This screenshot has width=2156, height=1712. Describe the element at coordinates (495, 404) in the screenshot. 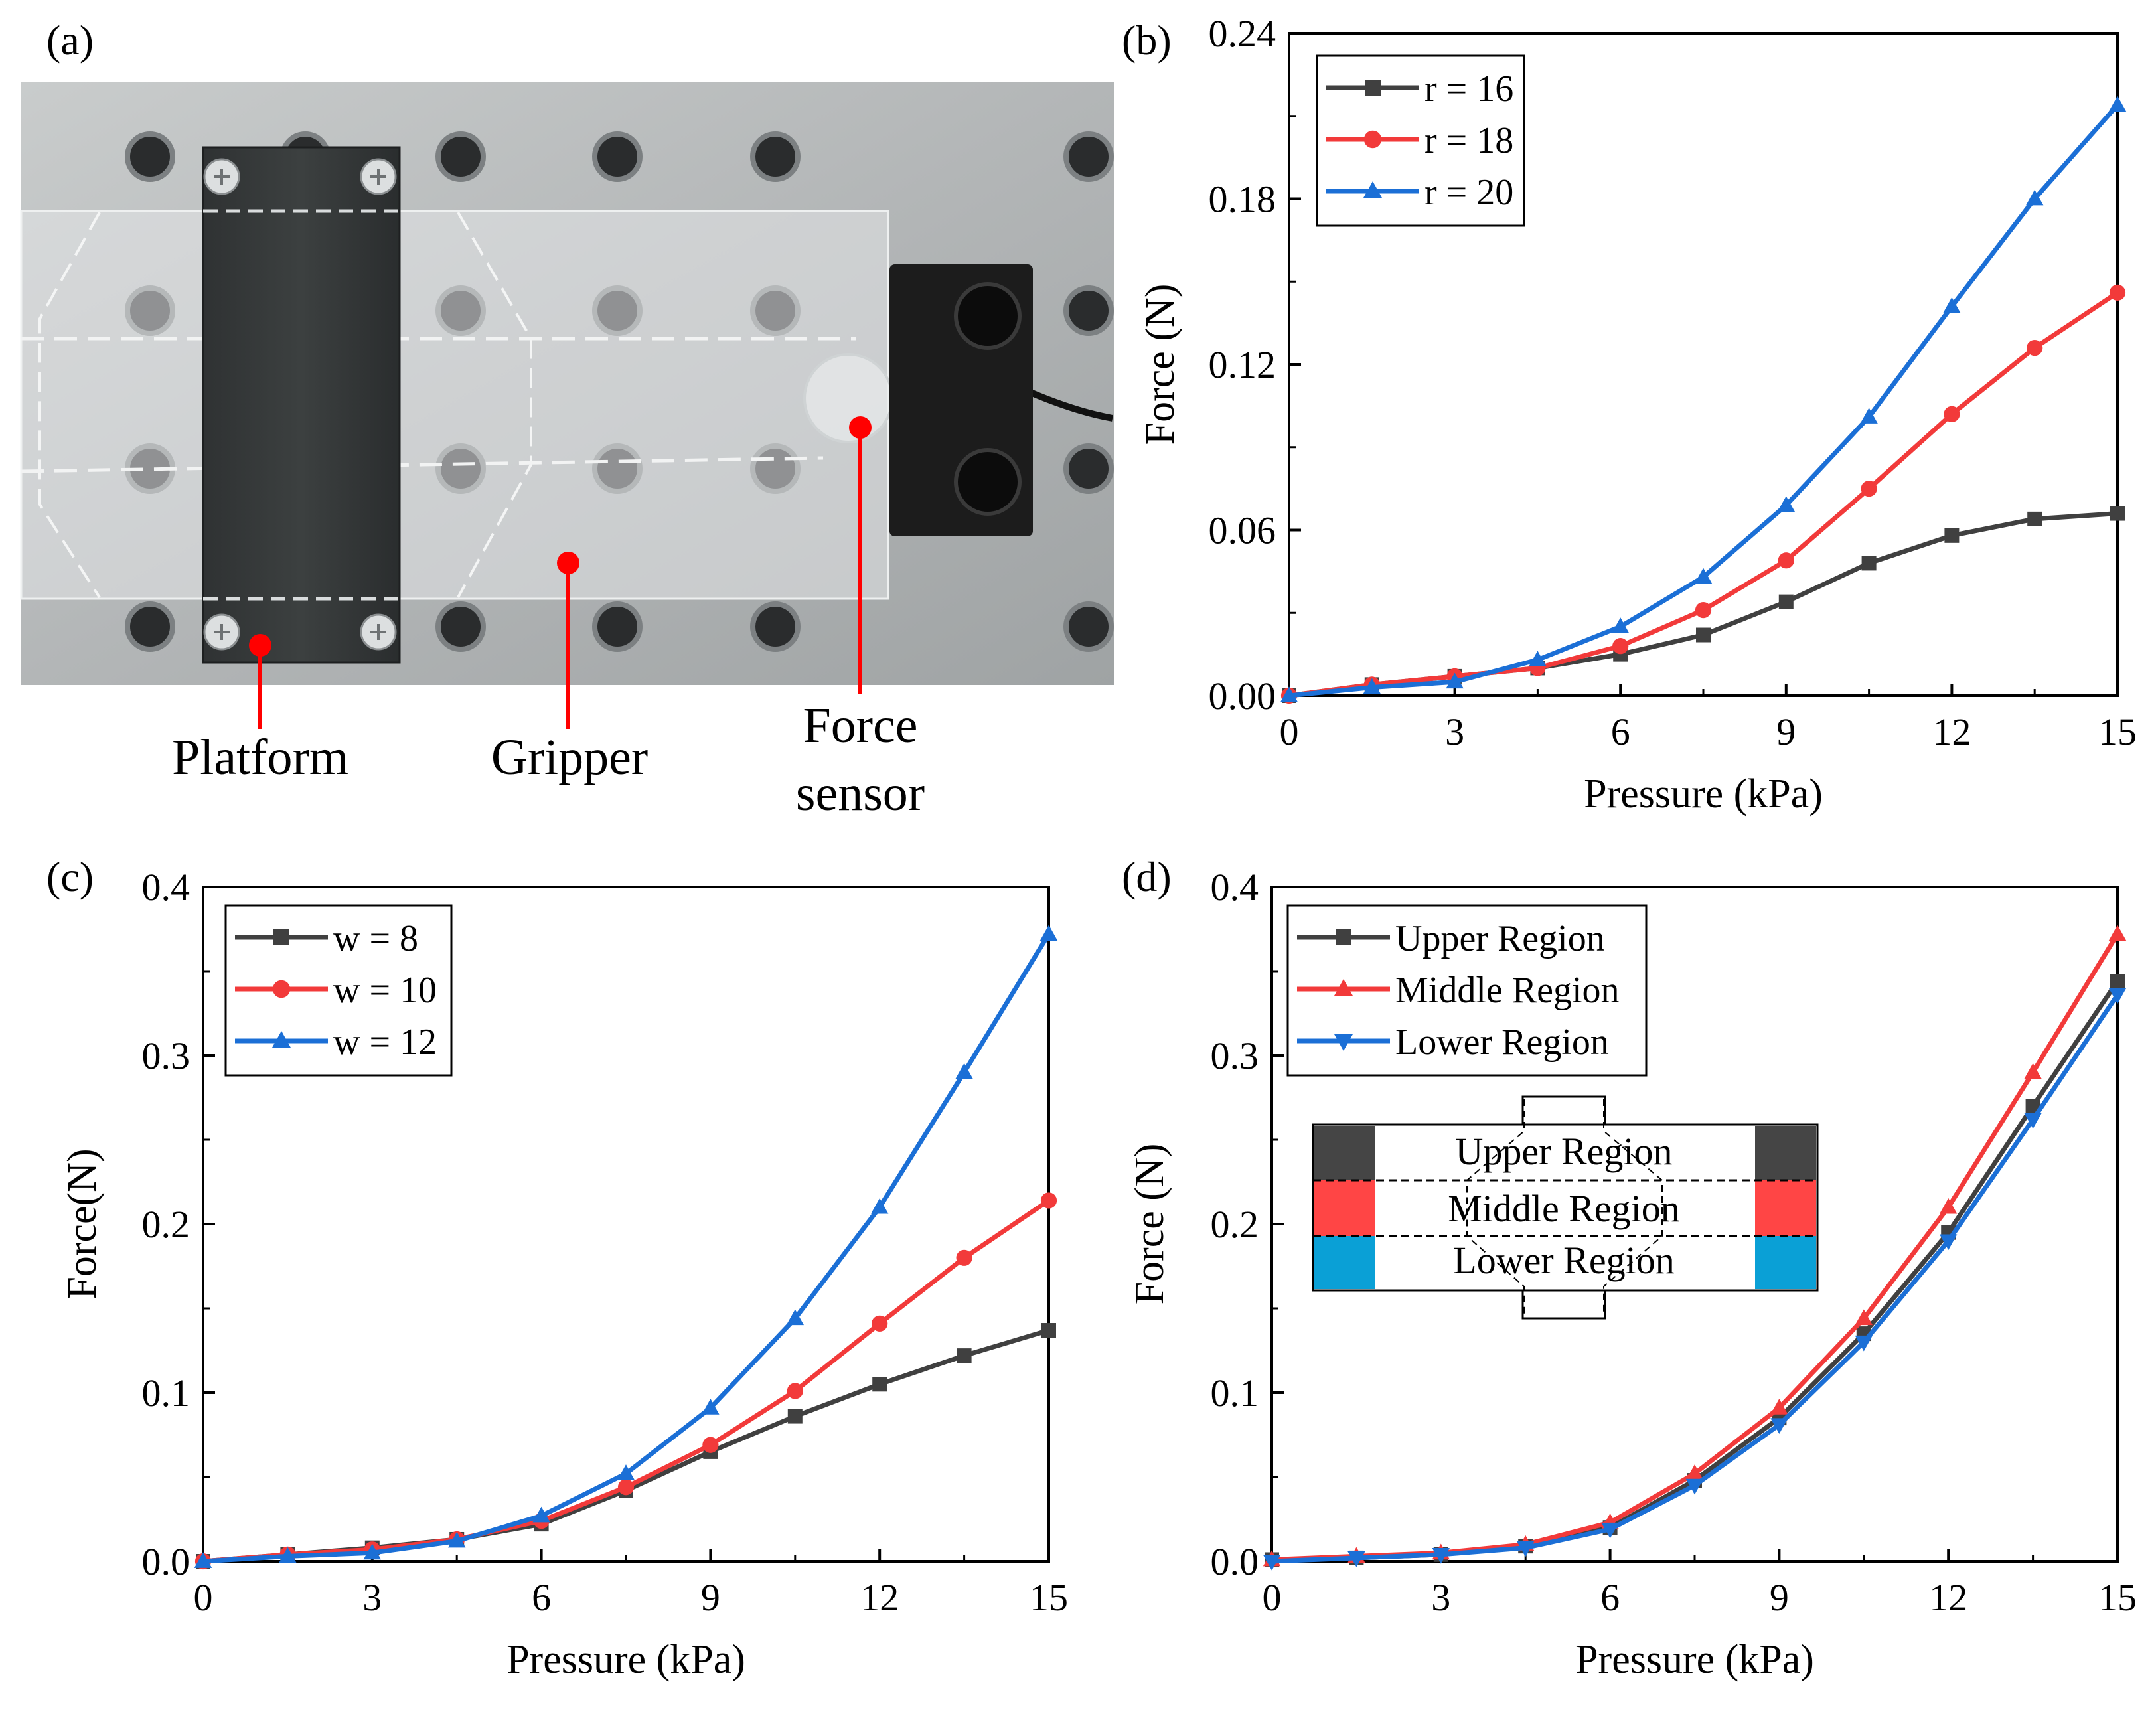

I see `gripper-chamber-outline-right` at that location.